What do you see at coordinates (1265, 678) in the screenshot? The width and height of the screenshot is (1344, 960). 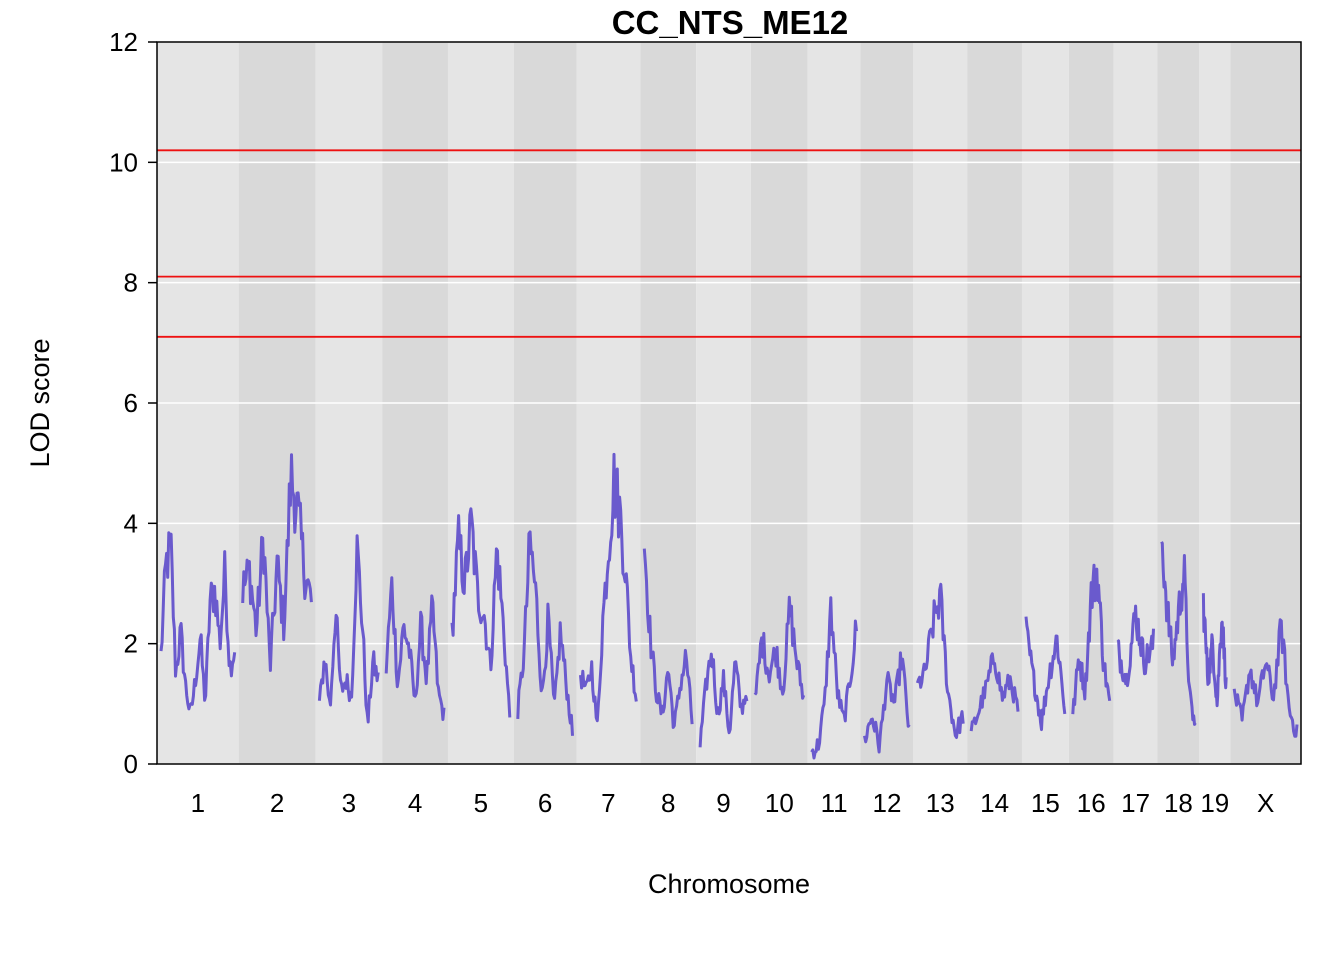 I see `lod-curve-chr-X` at bounding box center [1265, 678].